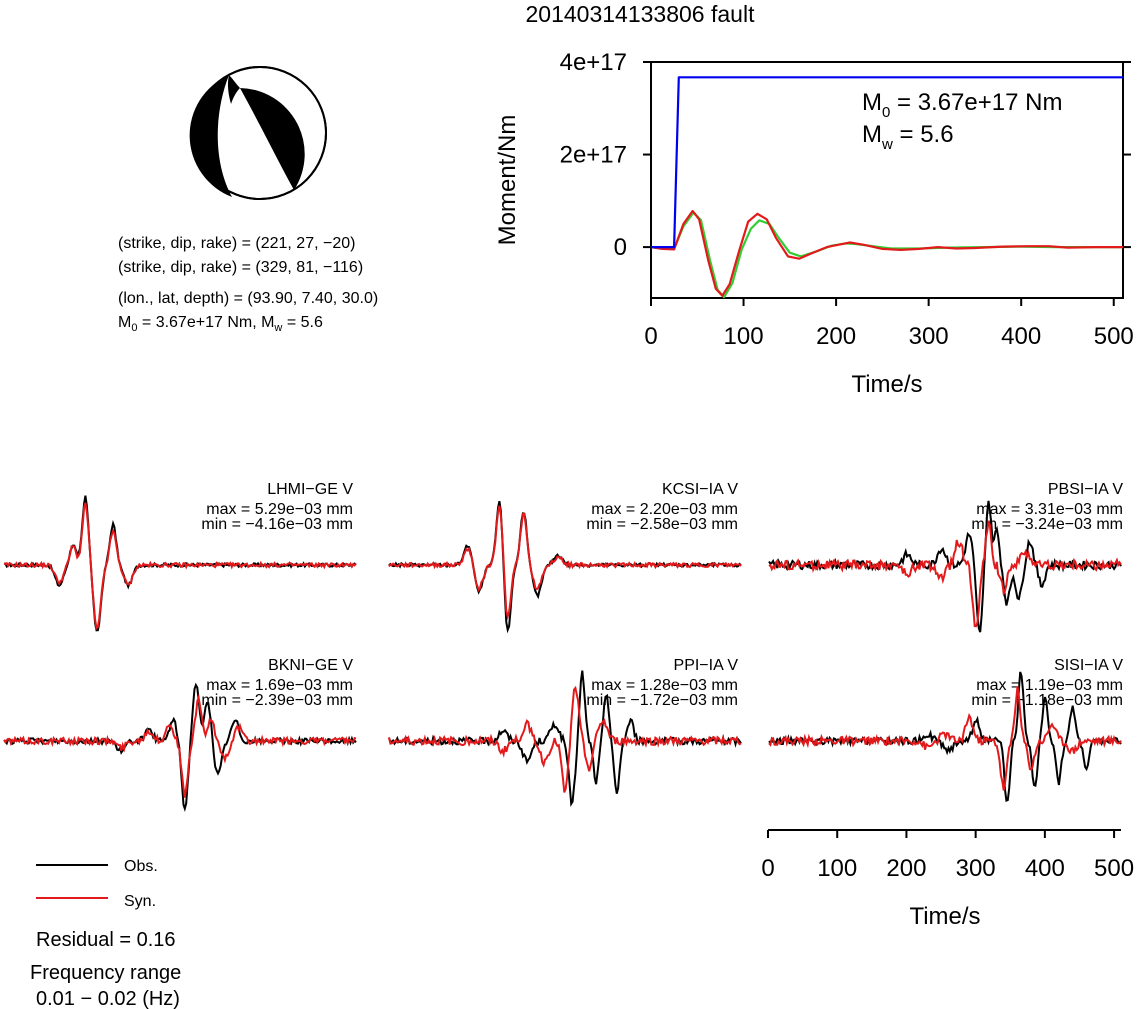 Image resolution: width=1139 pixels, height=1009 pixels. Describe the element at coordinates (106, 940) in the screenshot. I see `residual-label: Residual = 0.16` at that location.